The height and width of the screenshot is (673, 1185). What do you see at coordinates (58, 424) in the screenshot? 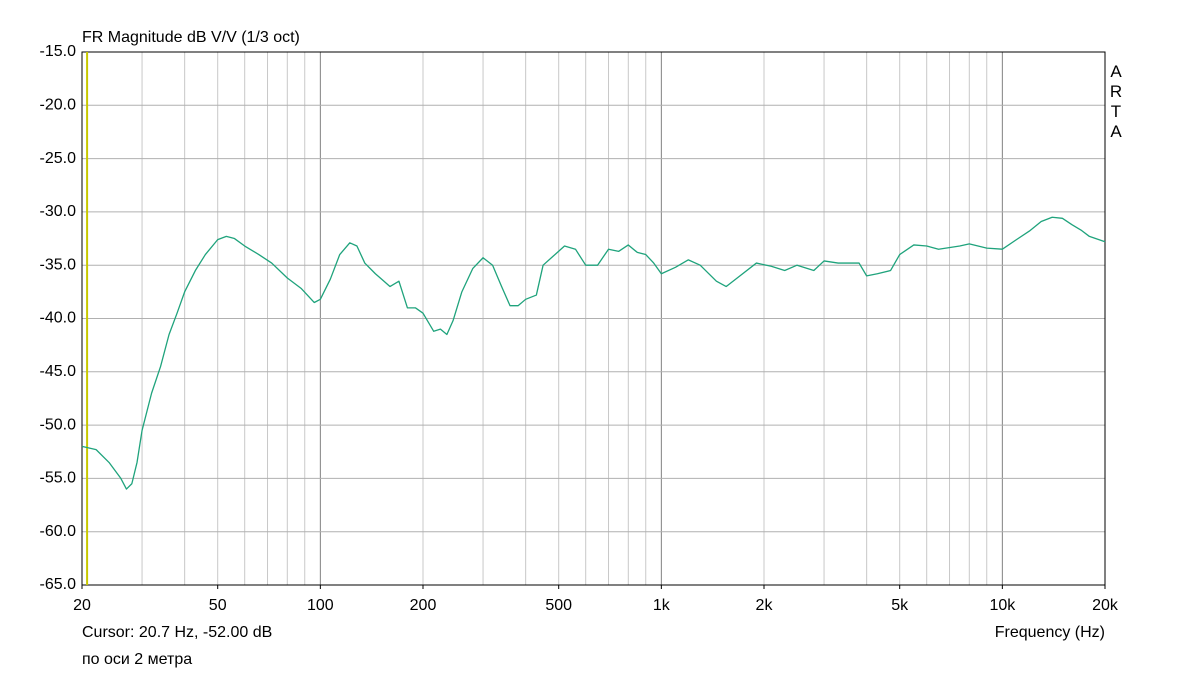
I see `y-tick-label: -50.0` at bounding box center [58, 424].